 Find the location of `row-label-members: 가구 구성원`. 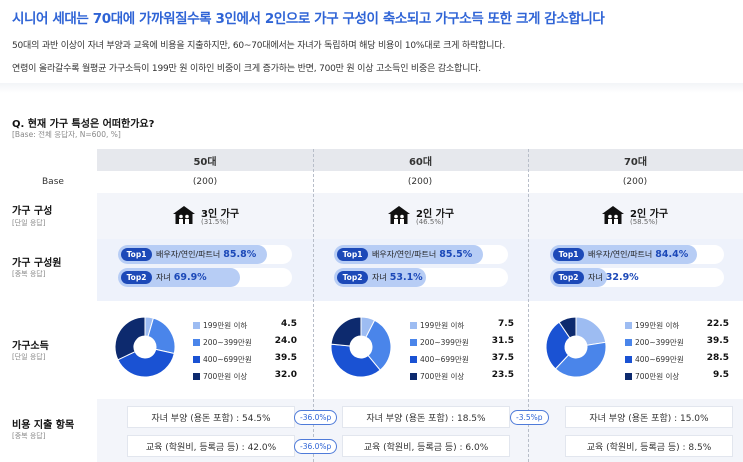

row-label-members: 가구 구성원 is located at coordinates (37, 263).